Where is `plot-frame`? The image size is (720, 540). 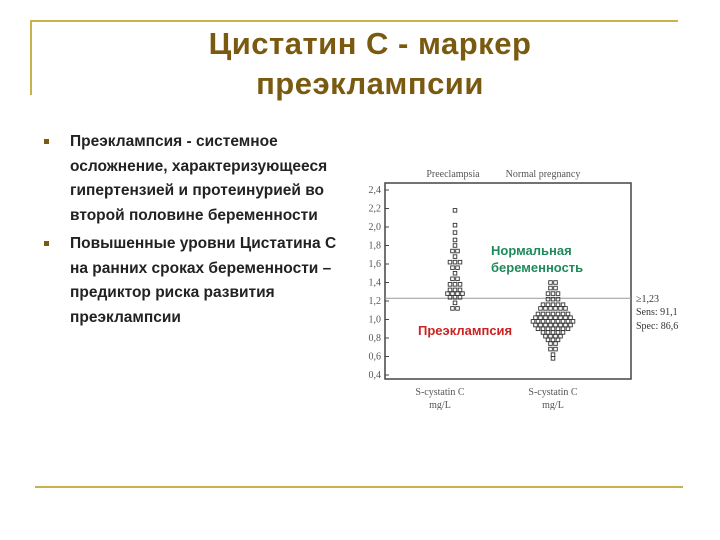 plot-frame is located at coordinates (508, 281).